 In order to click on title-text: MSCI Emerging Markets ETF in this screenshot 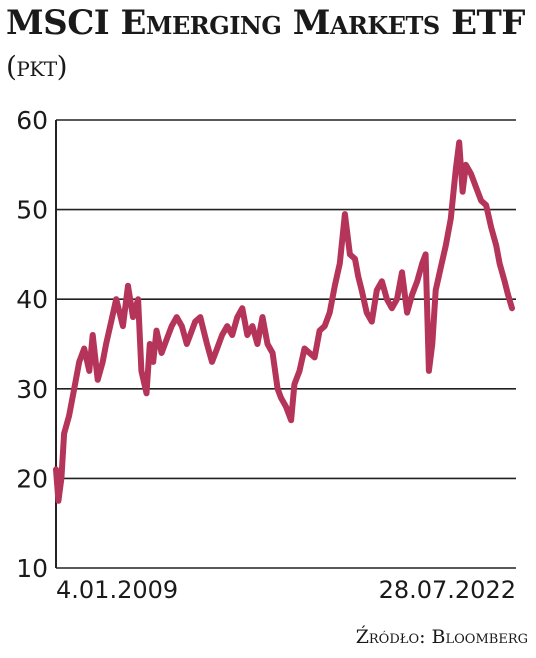, I will do `click(265, 23)`.